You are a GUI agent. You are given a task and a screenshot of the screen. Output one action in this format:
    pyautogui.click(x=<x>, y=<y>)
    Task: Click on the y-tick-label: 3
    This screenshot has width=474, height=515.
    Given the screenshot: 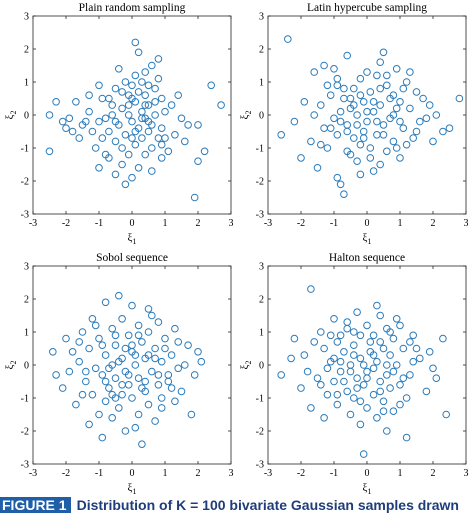 What is the action you would take?
    pyautogui.click(x=261, y=267)
    